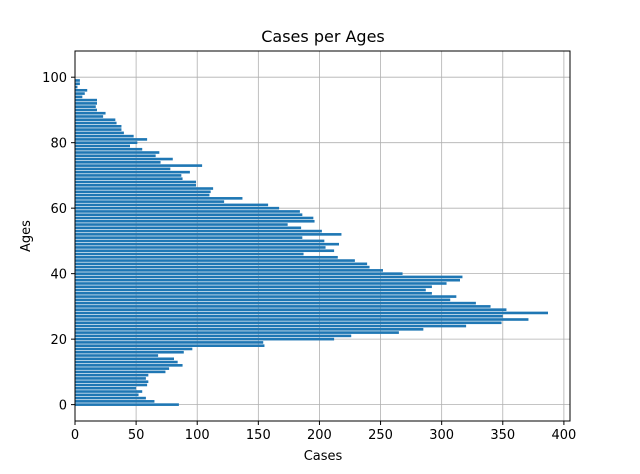 Image resolution: width=640 pixels, height=474 pixels. Describe the element at coordinates (323, 36) in the screenshot. I see `chart-title: Cases per Ages` at that location.